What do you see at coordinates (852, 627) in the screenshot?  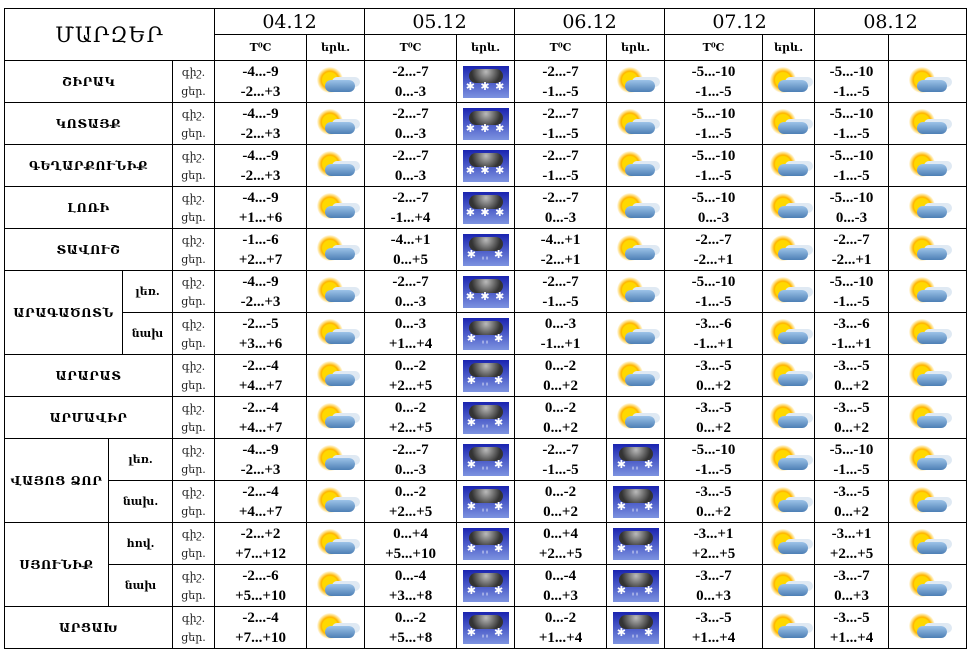 I see `temperature-cell: -3...-5 +1...+4` at bounding box center [852, 627].